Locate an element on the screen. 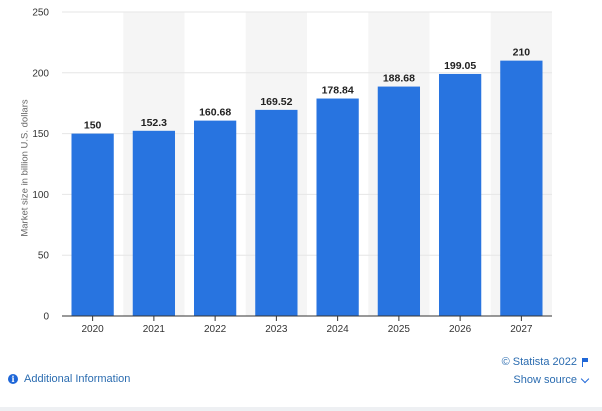 The width and height of the screenshot is (602, 411). info-icon: i is located at coordinates (13, 379).